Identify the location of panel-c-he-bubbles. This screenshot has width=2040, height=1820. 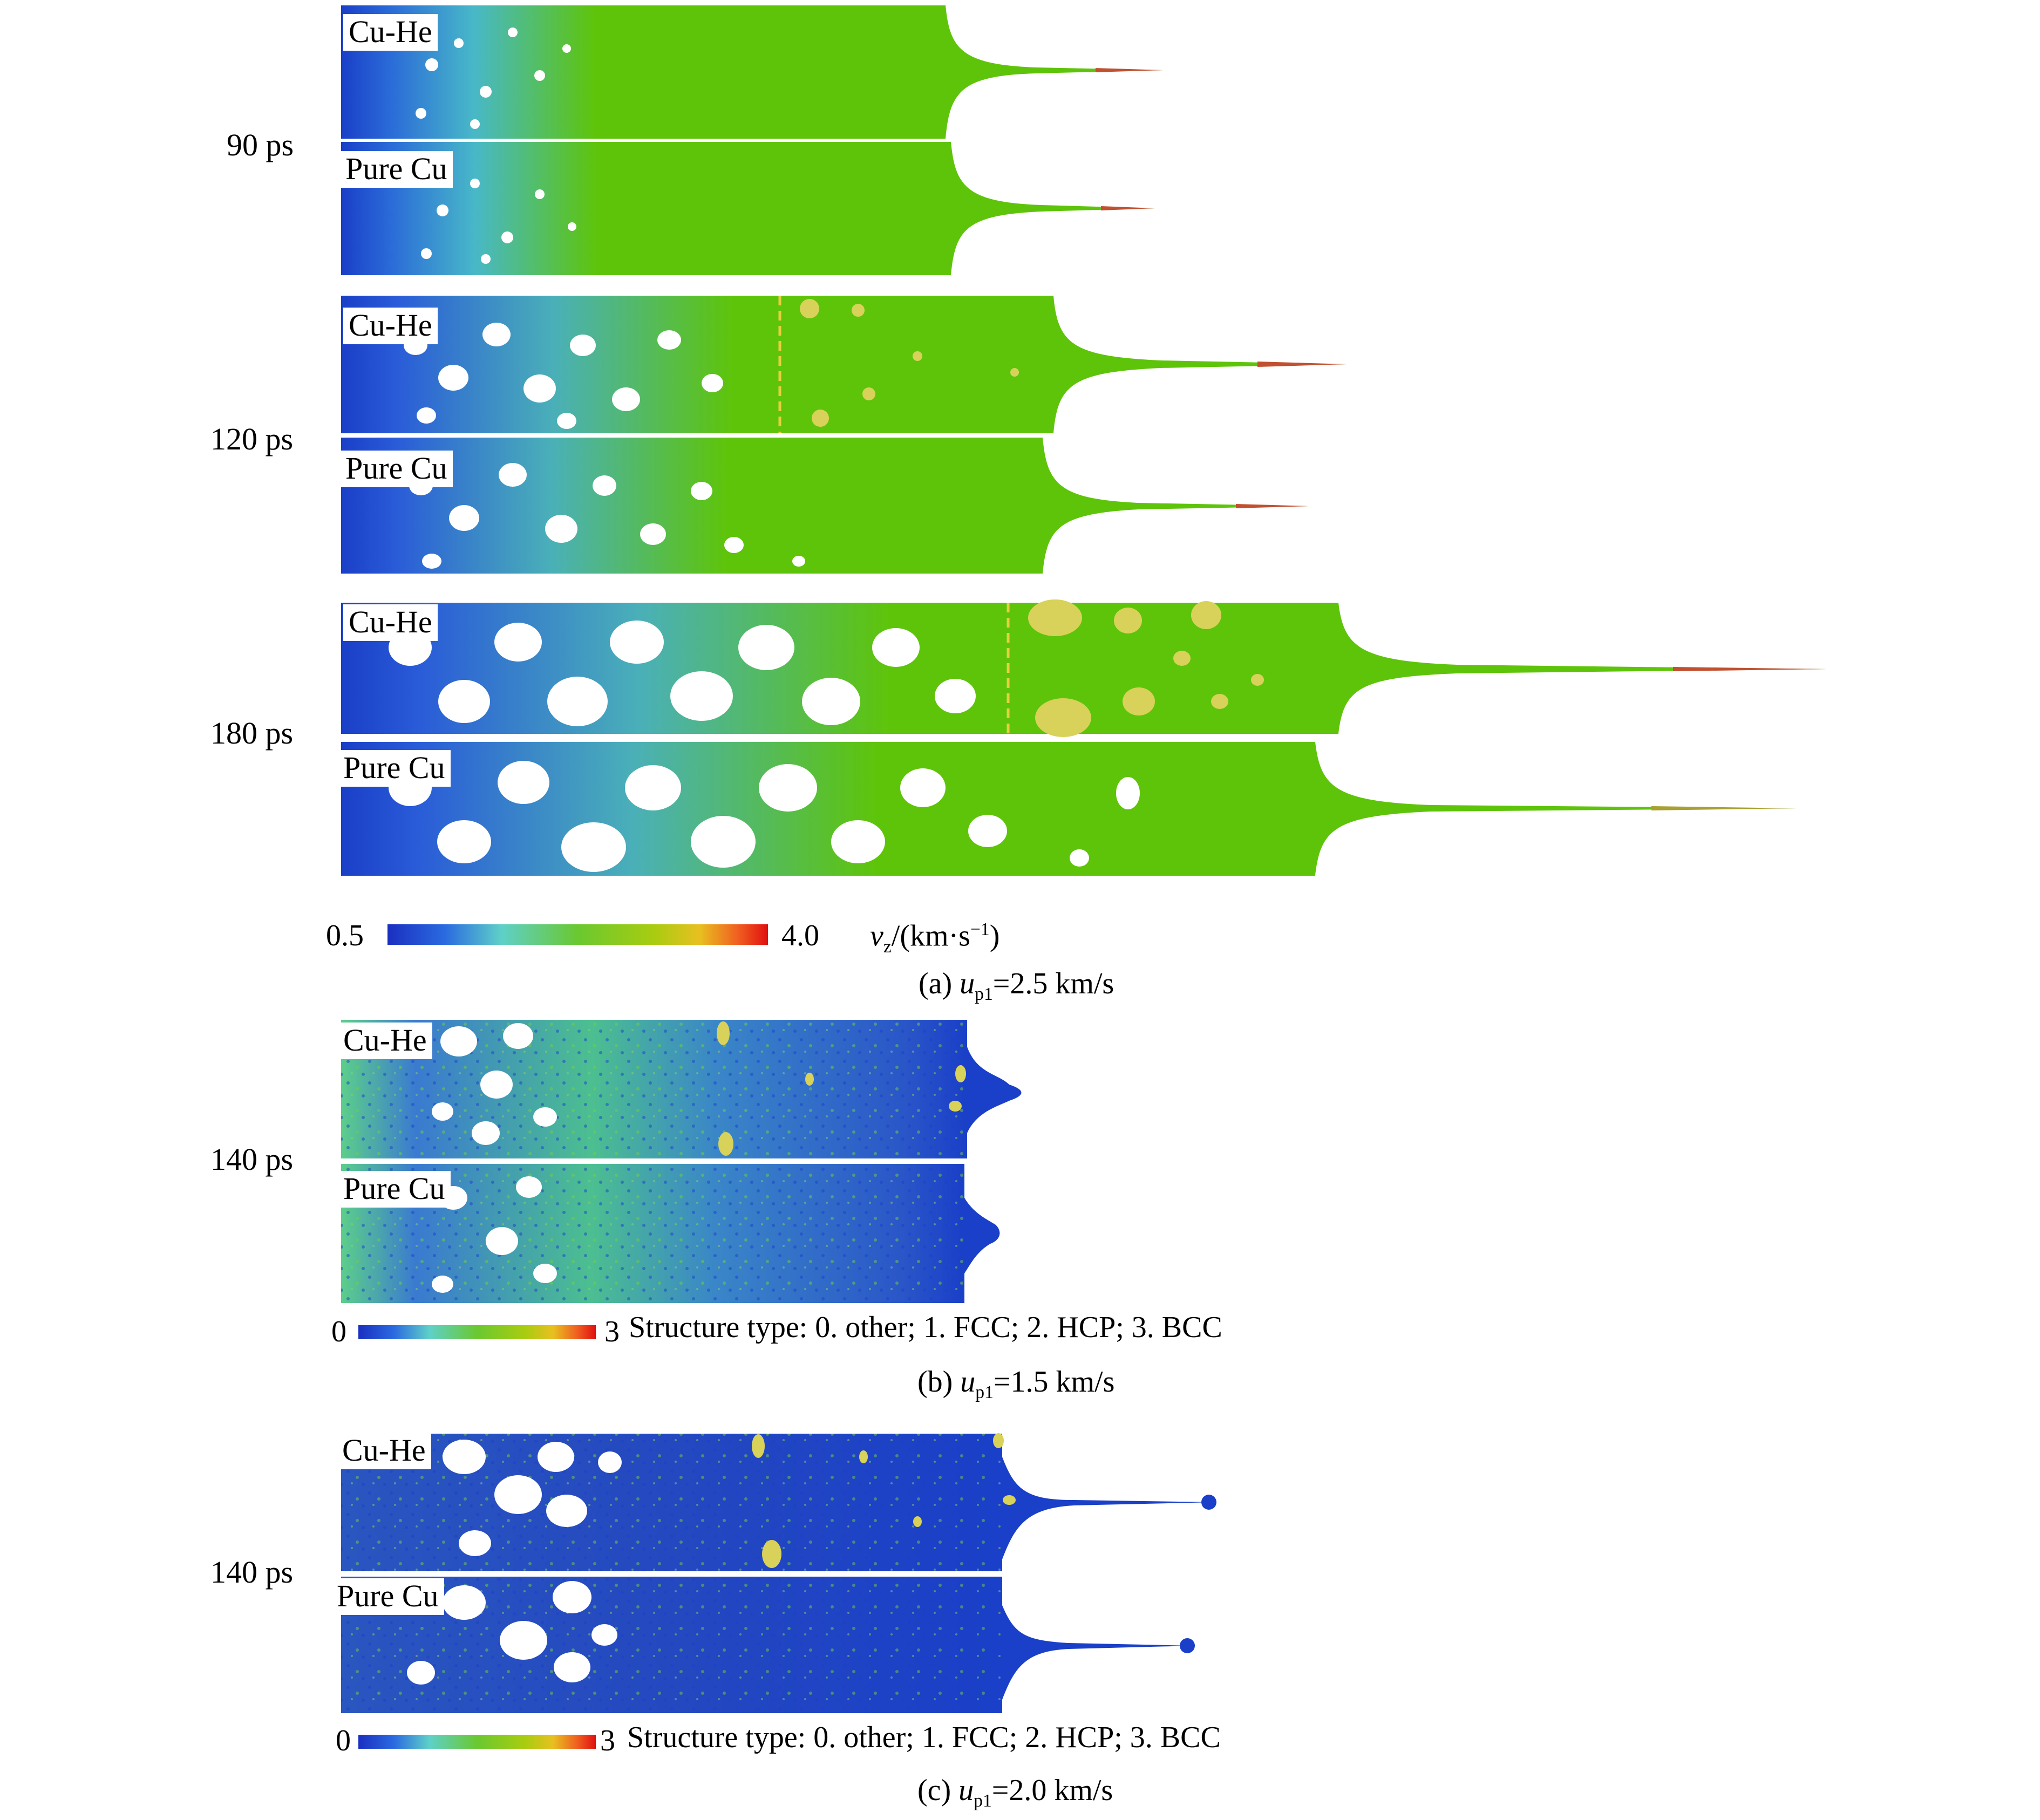
(884, 1500).